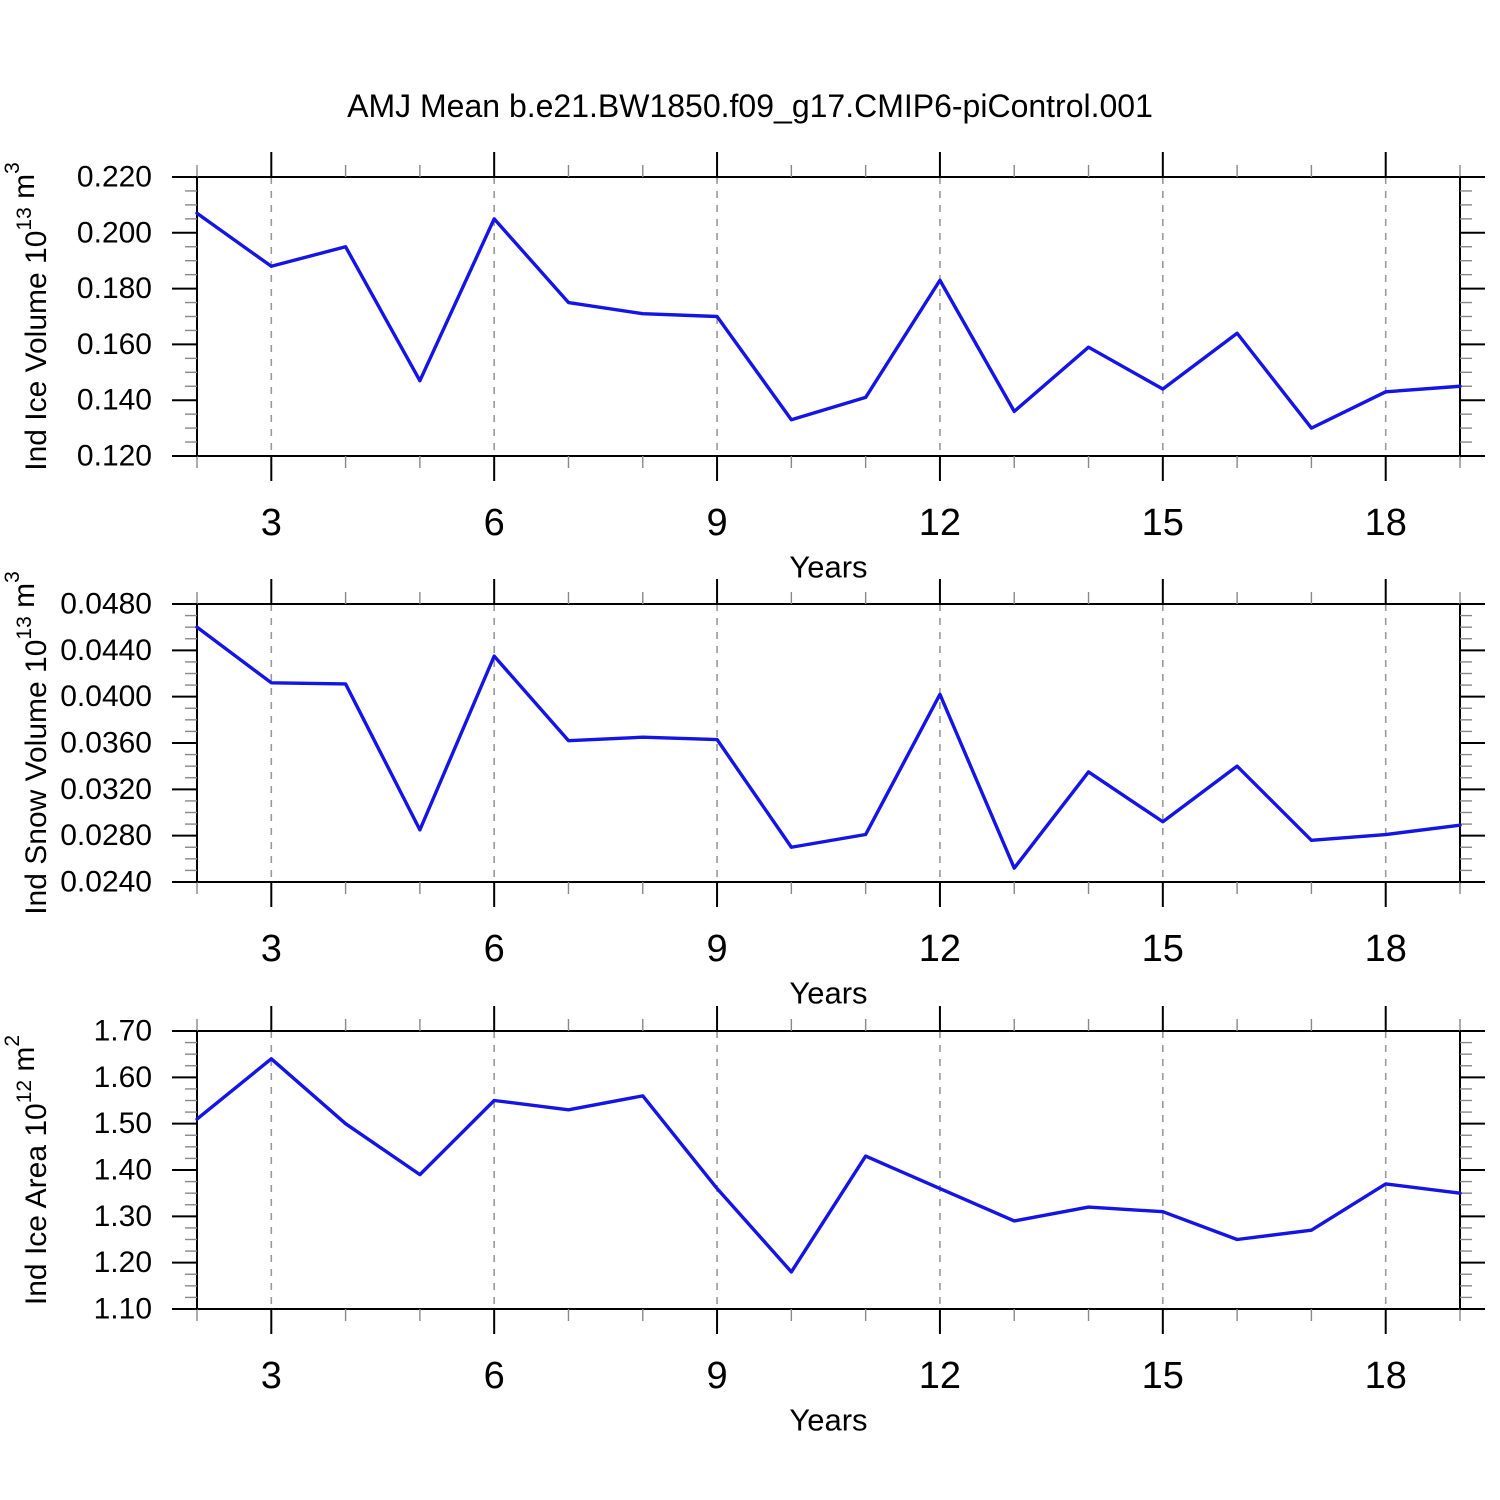 This screenshot has height=1500, width=1500. I want to click on y-tick-label: 1.30, so click(123, 1216).